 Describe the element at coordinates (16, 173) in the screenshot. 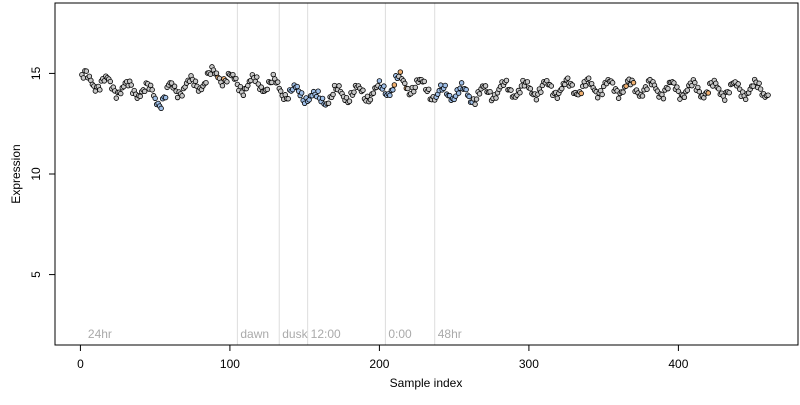

I see `y-axis-label: Expression` at that location.